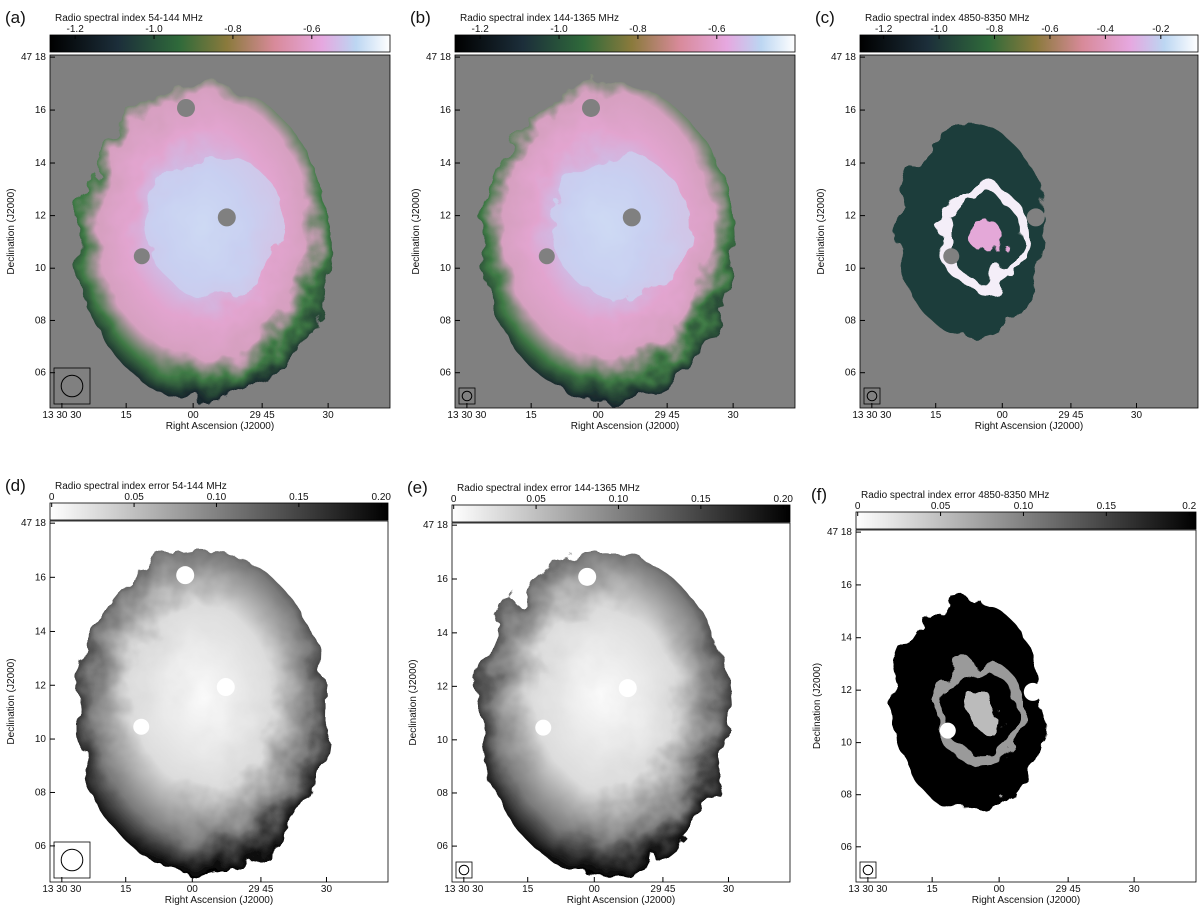  Describe the element at coordinates (941, 506) in the screenshot. I see `colorbar-tick-label: 0.05` at that location.